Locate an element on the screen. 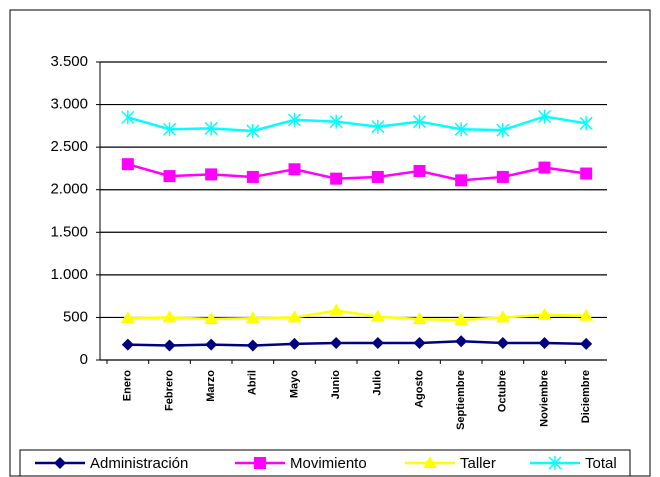 The image size is (660, 477). x-tick-label: Agosto is located at coordinates (419, 389).